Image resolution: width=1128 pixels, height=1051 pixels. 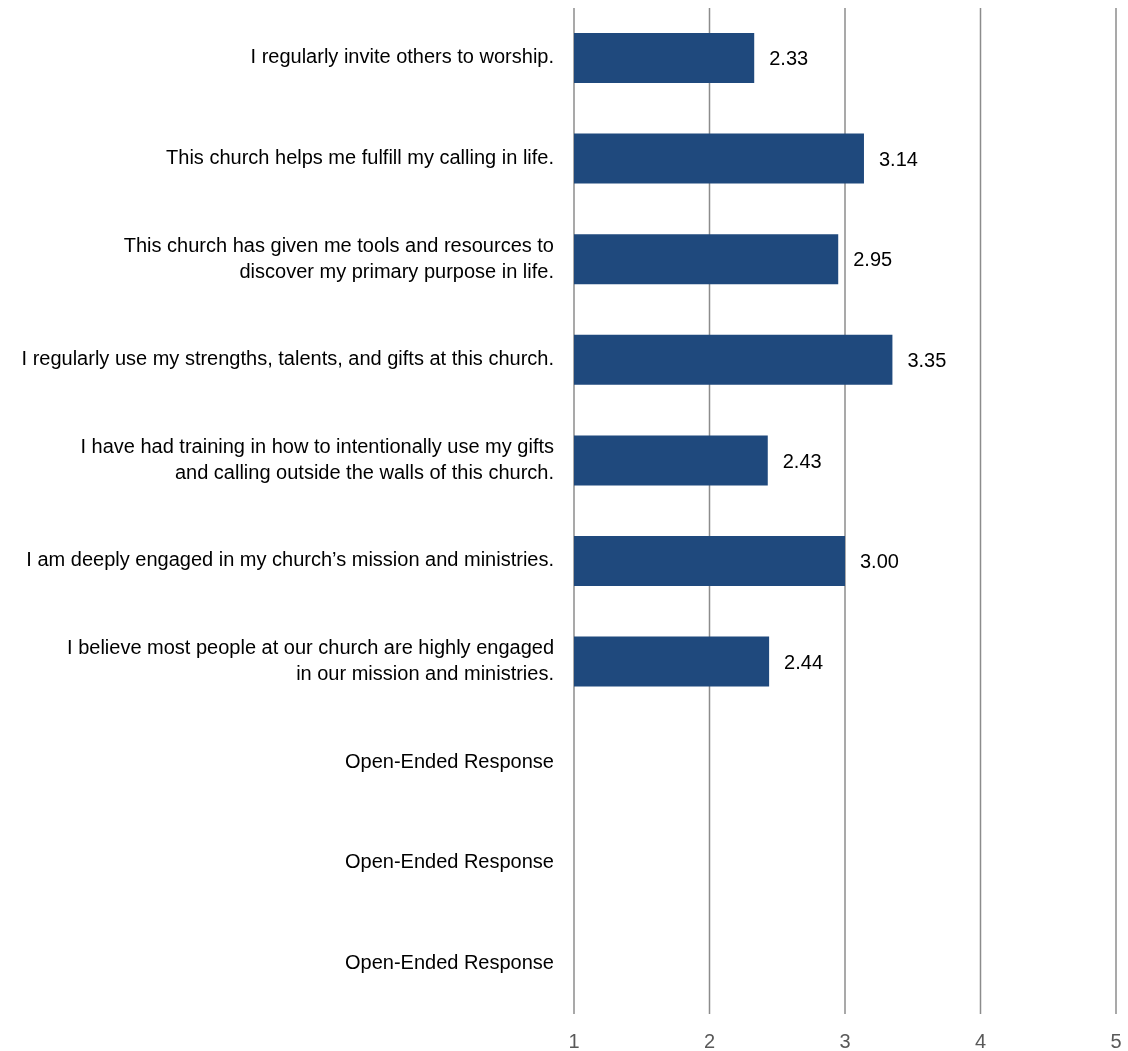 What do you see at coordinates (802, 460) in the screenshot?
I see `data-label: 2.43` at bounding box center [802, 460].